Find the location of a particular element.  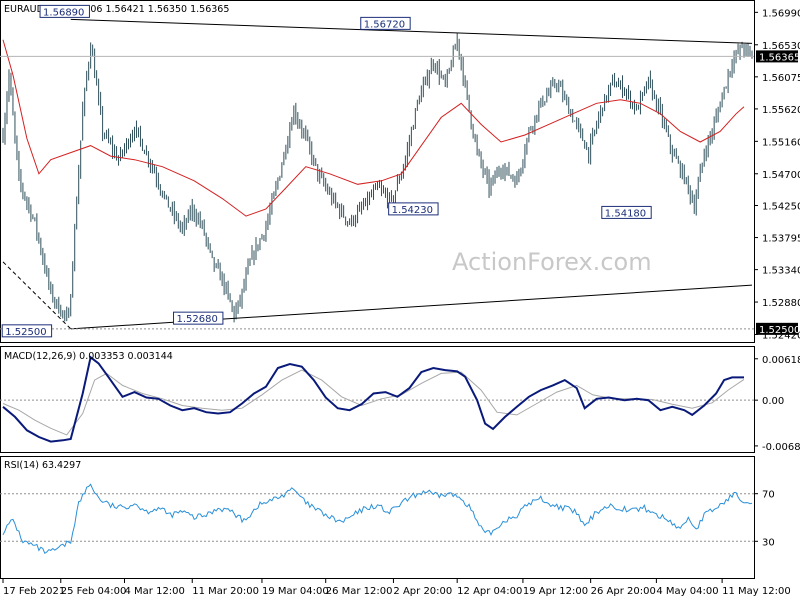

price-annotation: 1.52680 is located at coordinates (198, 318).